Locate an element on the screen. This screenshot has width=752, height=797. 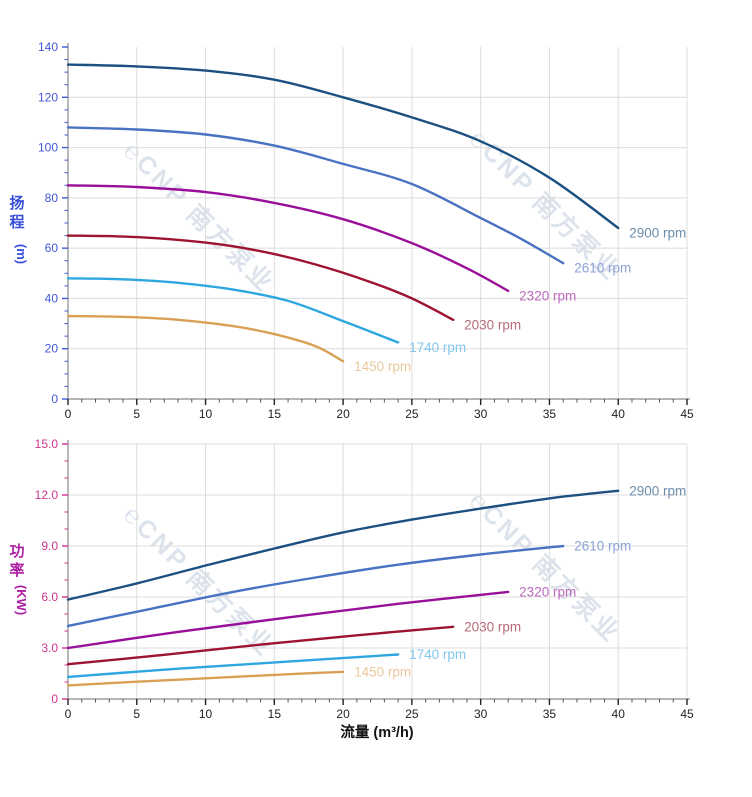
x-axis-title: 流量 (m³/h) is located at coordinates (376, 732).